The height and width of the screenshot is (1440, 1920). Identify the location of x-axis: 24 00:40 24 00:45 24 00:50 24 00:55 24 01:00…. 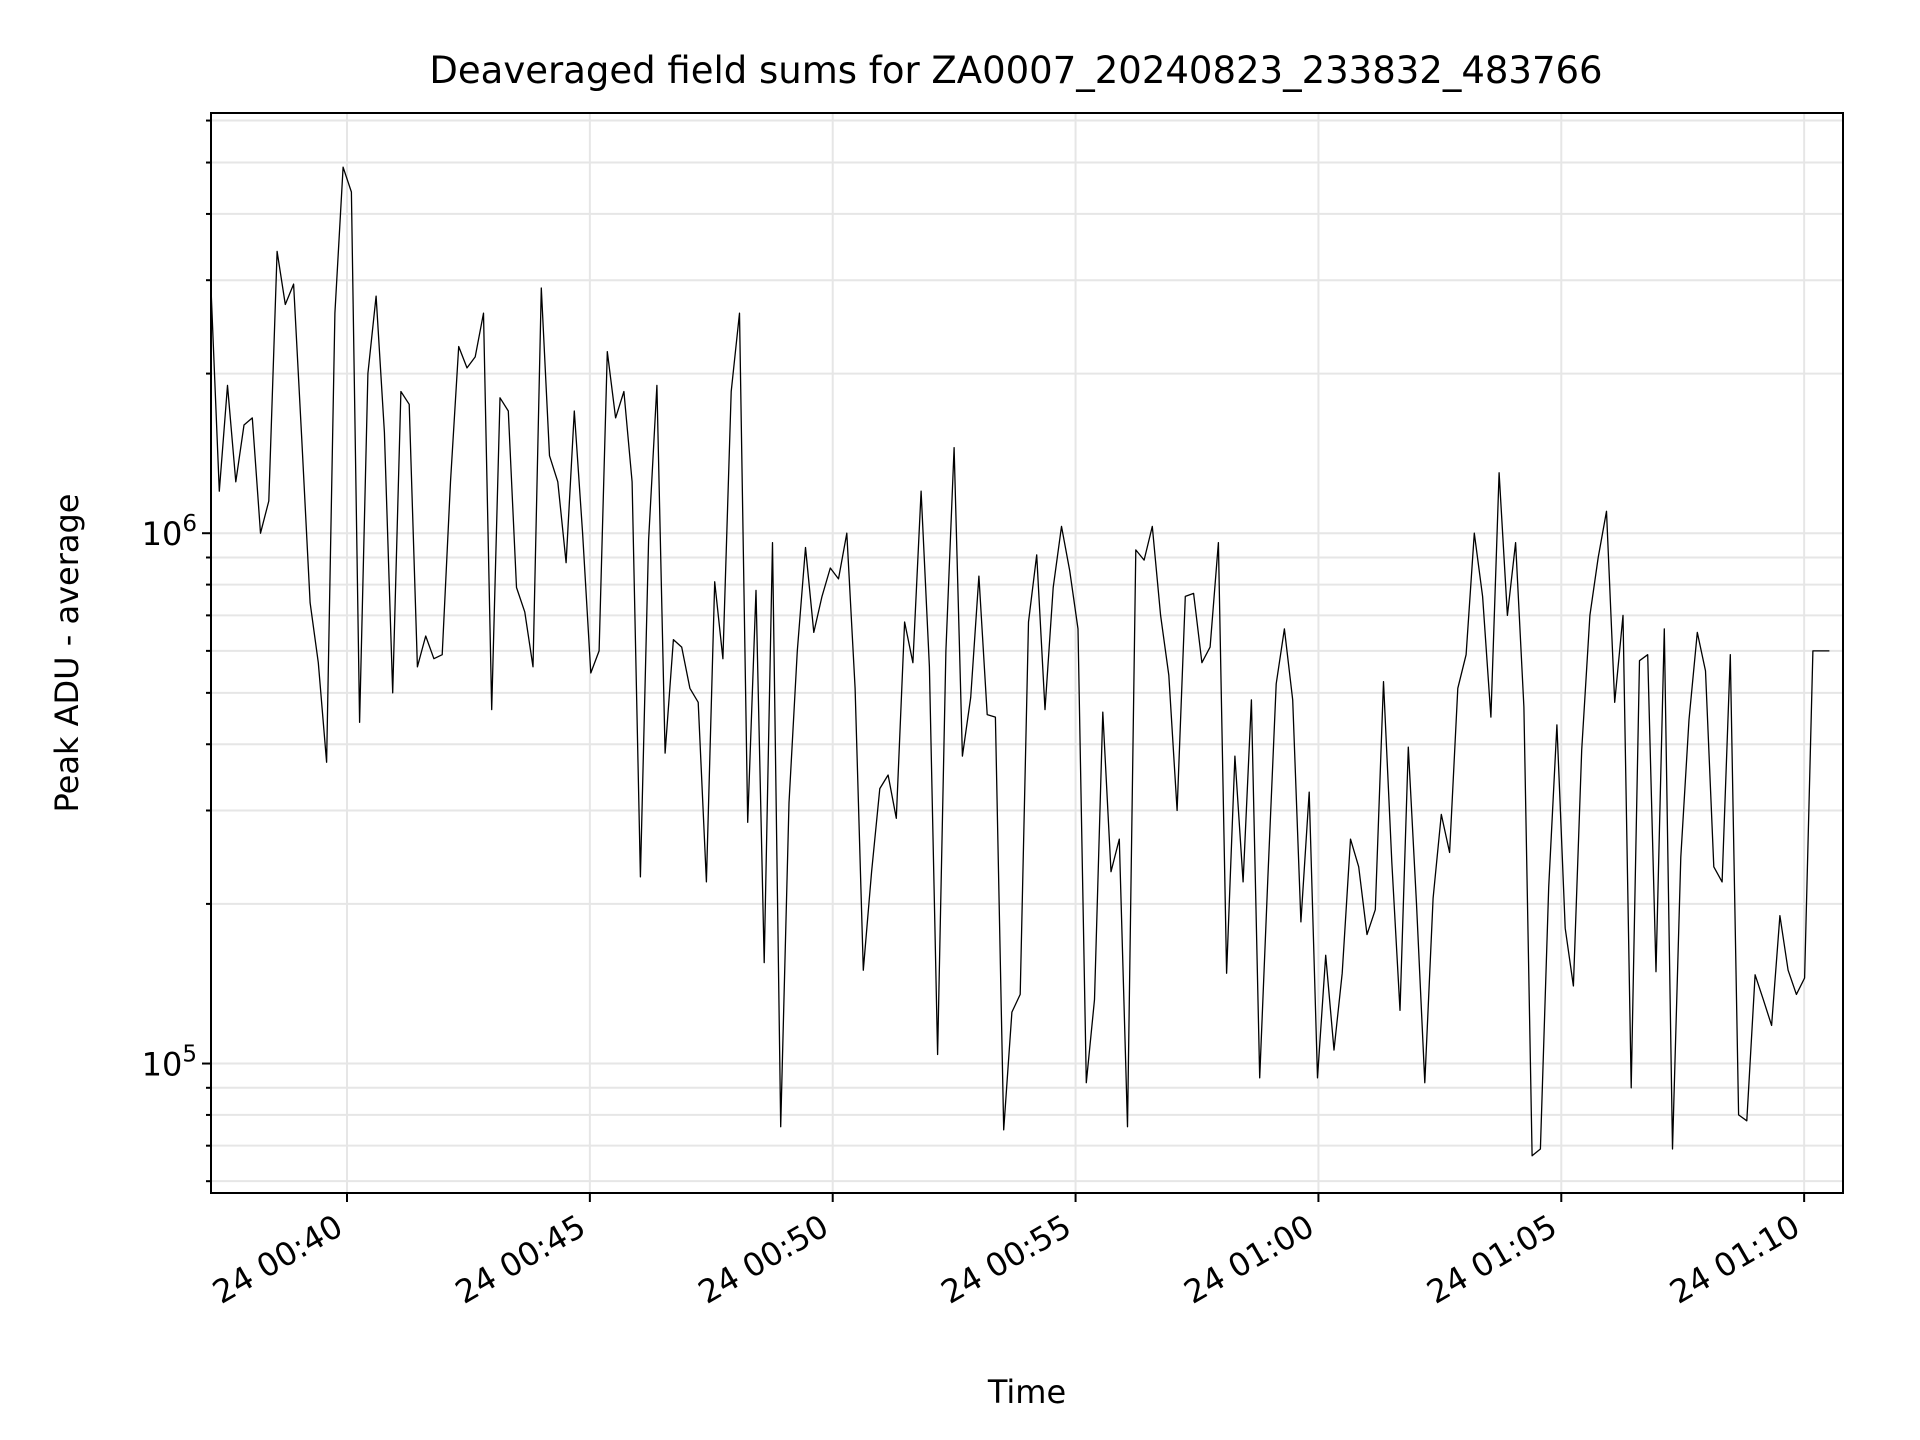
(1006, 1252).